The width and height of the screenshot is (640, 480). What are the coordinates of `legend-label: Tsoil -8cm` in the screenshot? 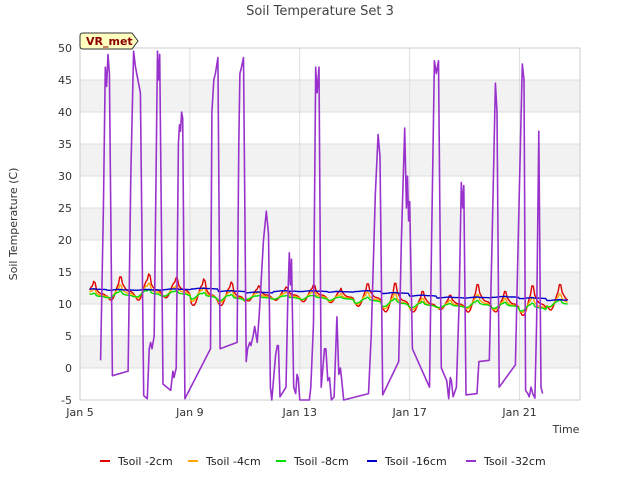 It's located at (321, 461).